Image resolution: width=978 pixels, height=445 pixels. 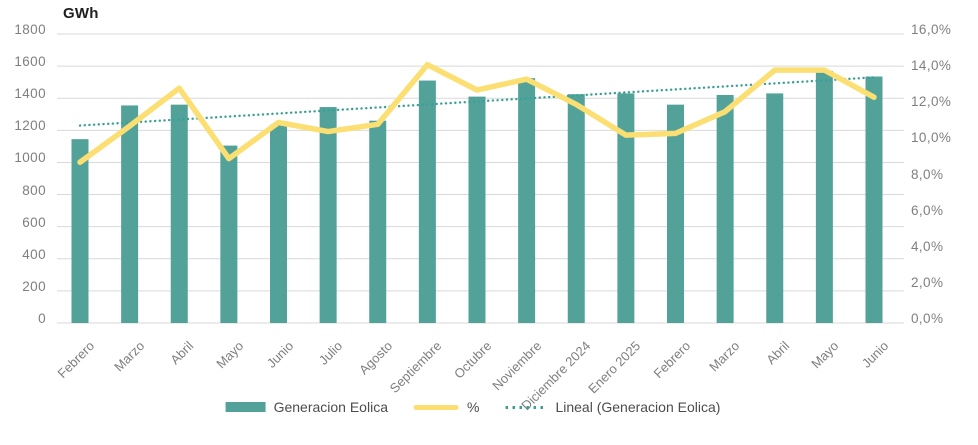 What do you see at coordinates (30, 29) in the screenshot?
I see `left-axis-tick: 1800` at bounding box center [30, 29].